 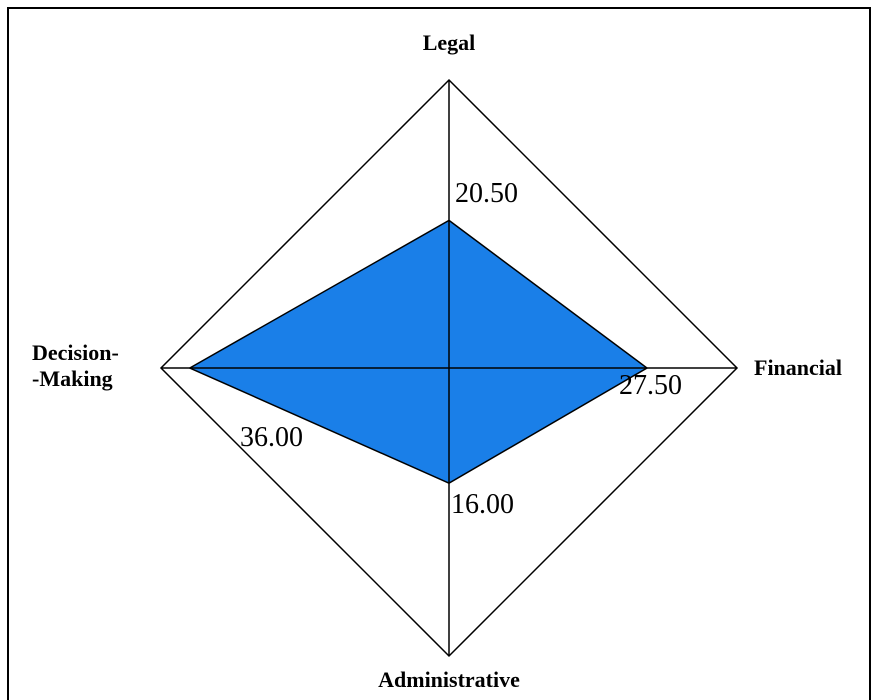 What do you see at coordinates (482, 505) in the screenshot?
I see `data-label: 16.00` at bounding box center [482, 505].